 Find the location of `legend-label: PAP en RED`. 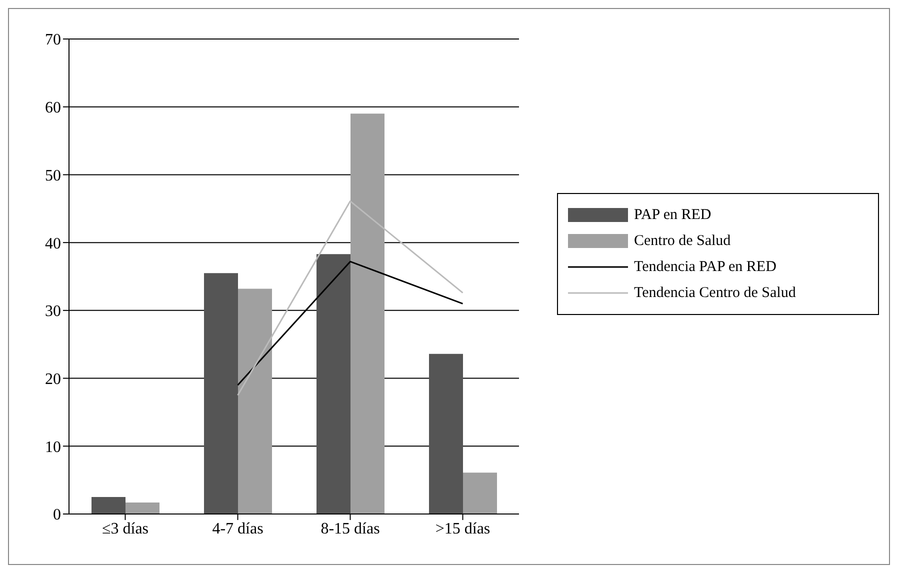

legend-label: PAP en RED is located at coordinates (673, 215).